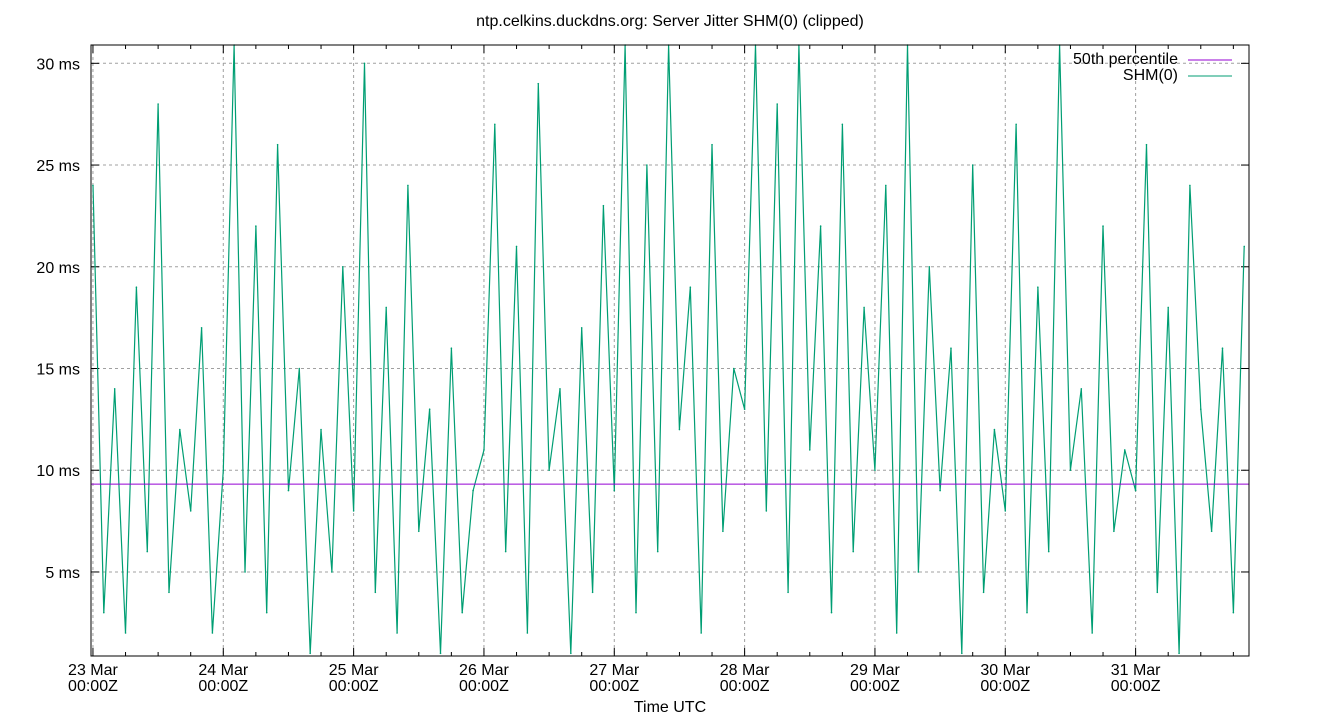 The width and height of the screenshot is (1340, 720). What do you see at coordinates (58, 370) in the screenshot?
I see `y-tick-label: 15 ms` at bounding box center [58, 370].